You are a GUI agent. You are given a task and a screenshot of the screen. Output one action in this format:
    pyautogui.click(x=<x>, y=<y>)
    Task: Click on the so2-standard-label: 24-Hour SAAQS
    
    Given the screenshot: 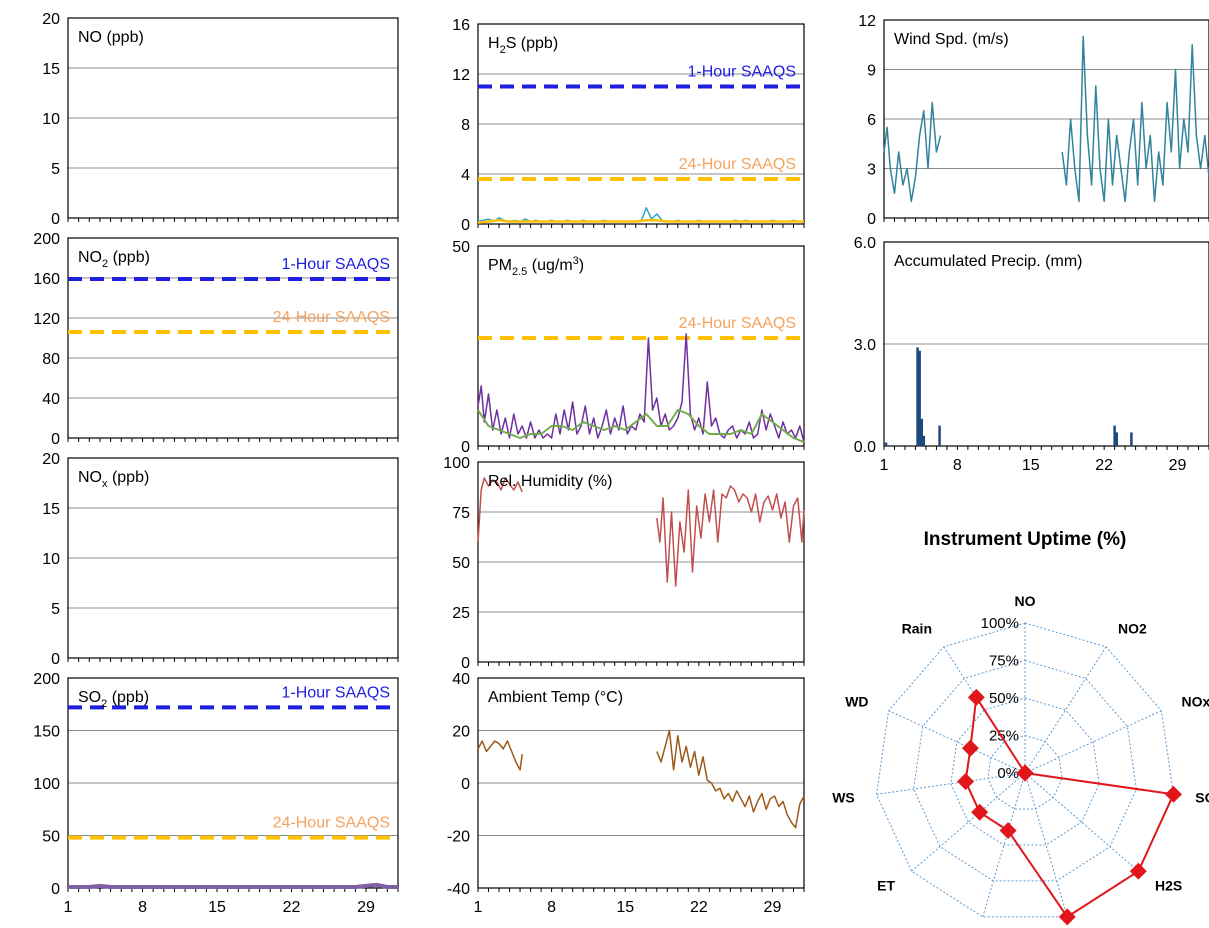 What is the action you would take?
    pyautogui.click(x=331, y=823)
    